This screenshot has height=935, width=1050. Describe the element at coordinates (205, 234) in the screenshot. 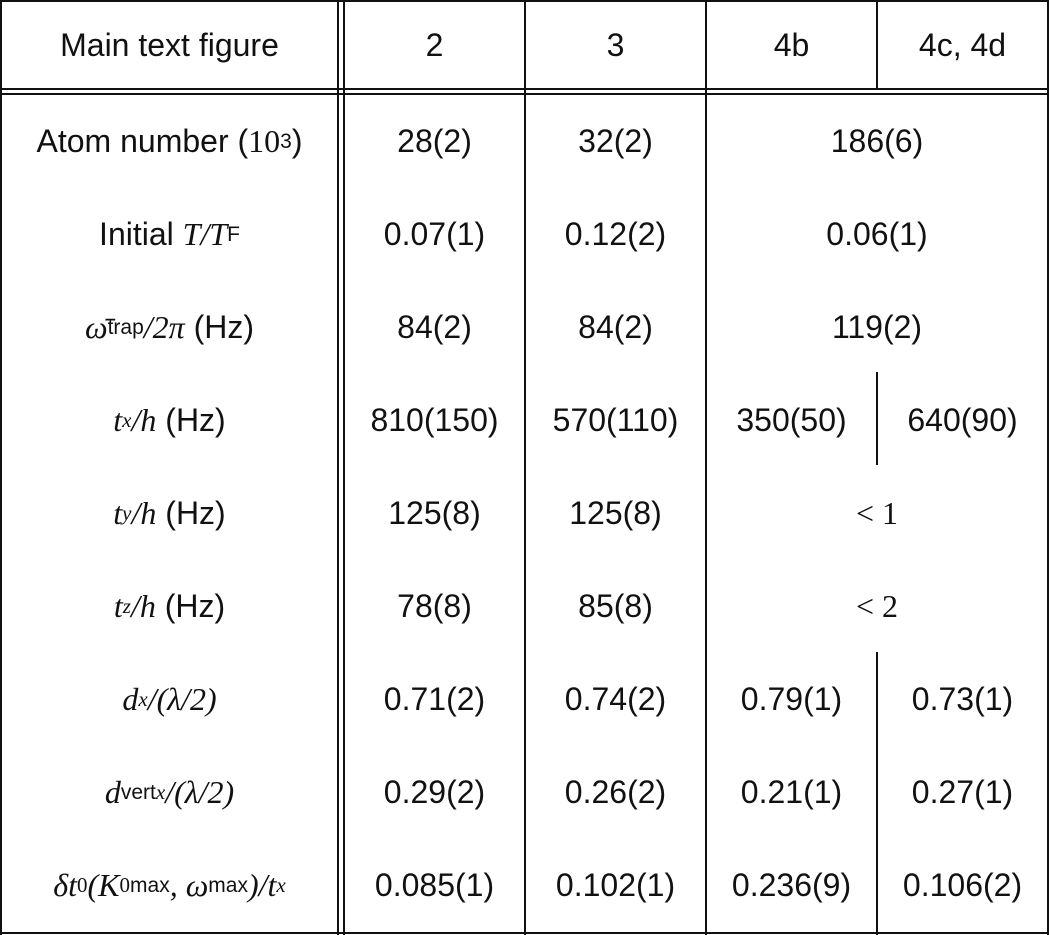

I see `label-part: T/T` at that location.